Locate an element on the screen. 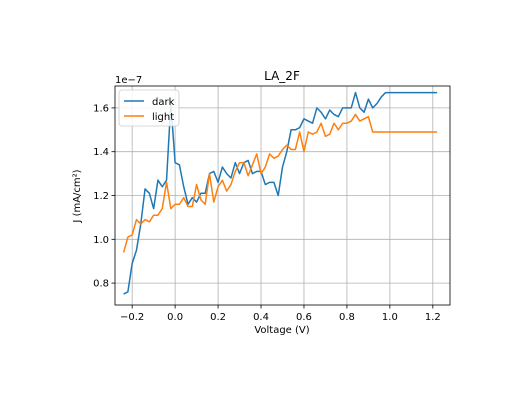 The image size is (521, 408). y-tick-label: 1.4 is located at coordinates (101, 152).